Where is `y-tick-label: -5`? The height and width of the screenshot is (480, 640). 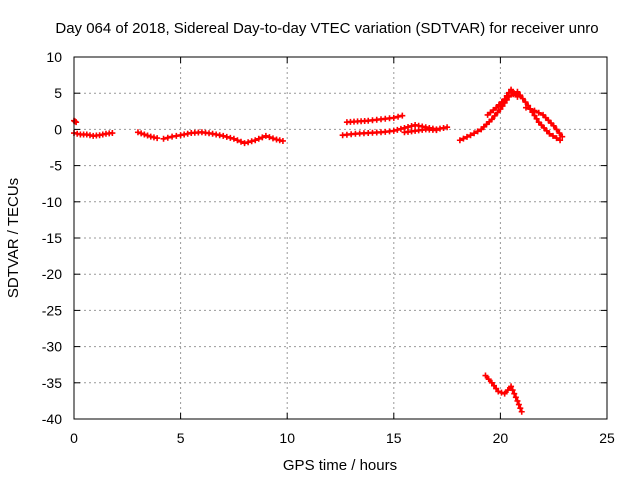 y-tick-label: -5 is located at coordinates (56, 166).